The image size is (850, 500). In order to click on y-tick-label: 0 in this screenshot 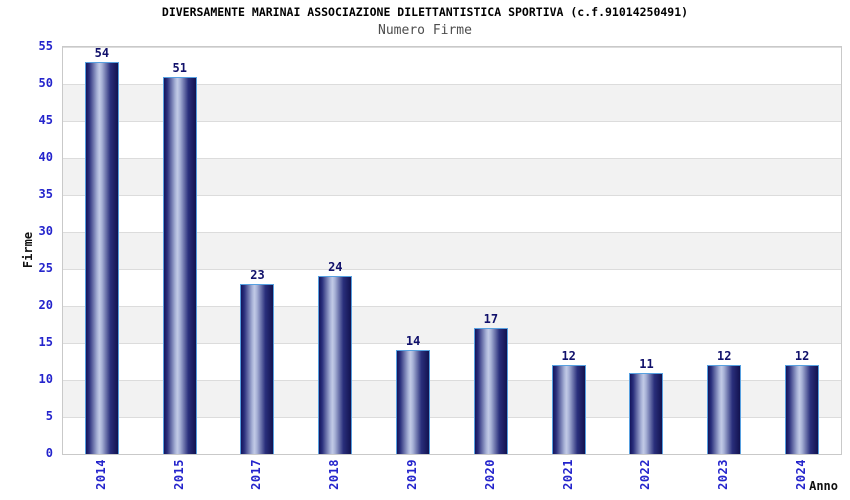, I will do `click(49, 453)`.